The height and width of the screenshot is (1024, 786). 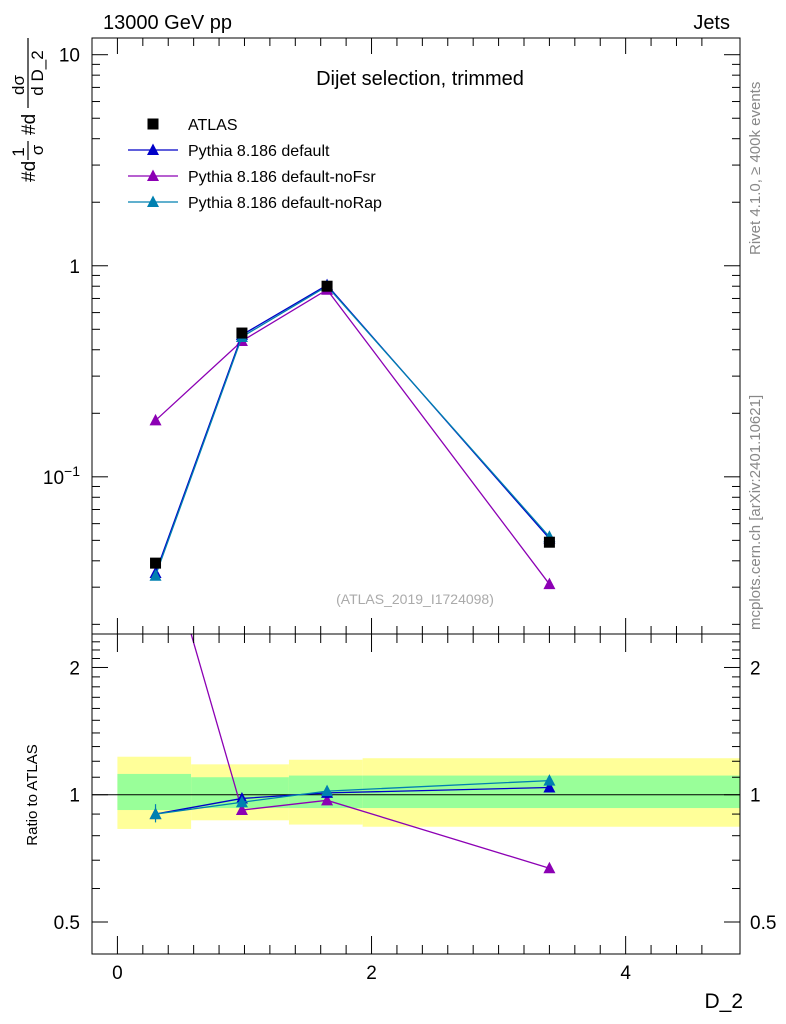 I want to click on ratio-y-tick-label-right: 2, so click(x=755, y=668).